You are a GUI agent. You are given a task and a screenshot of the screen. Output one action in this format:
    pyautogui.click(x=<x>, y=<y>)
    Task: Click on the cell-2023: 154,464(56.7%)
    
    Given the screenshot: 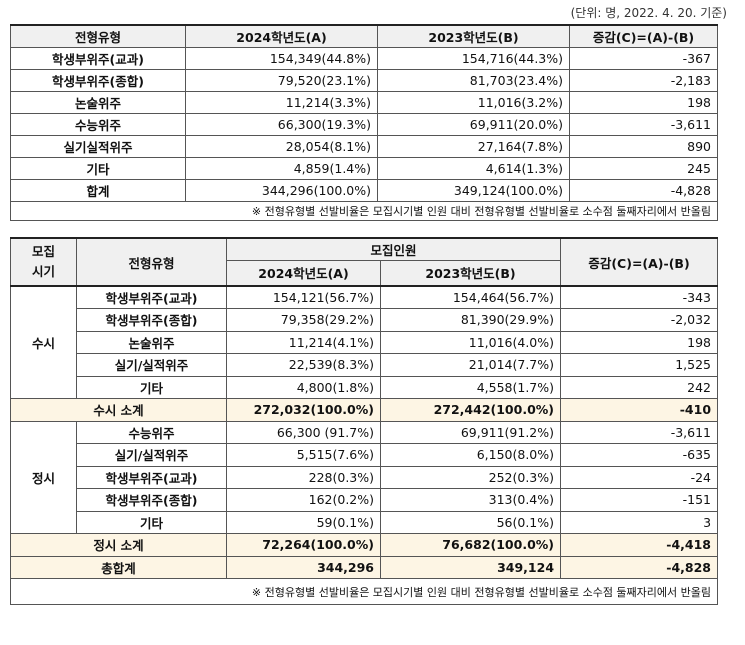 What is the action you would take?
    pyautogui.click(x=470, y=297)
    